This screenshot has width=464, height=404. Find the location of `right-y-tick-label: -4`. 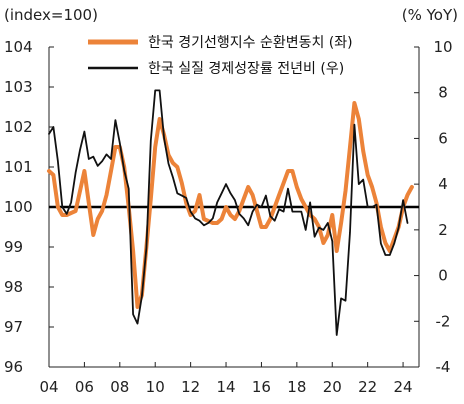

right-y-tick-label: -4 is located at coordinates (443, 367).